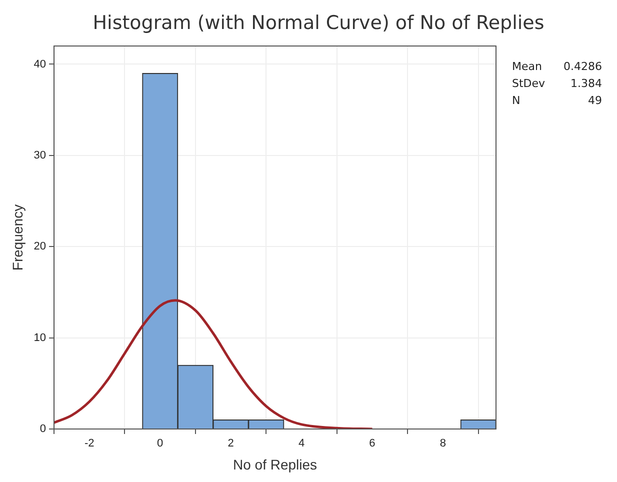 The width and height of the screenshot is (617, 482). What do you see at coordinates (43, 429) in the screenshot?
I see `y-tick-label: 0` at bounding box center [43, 429].